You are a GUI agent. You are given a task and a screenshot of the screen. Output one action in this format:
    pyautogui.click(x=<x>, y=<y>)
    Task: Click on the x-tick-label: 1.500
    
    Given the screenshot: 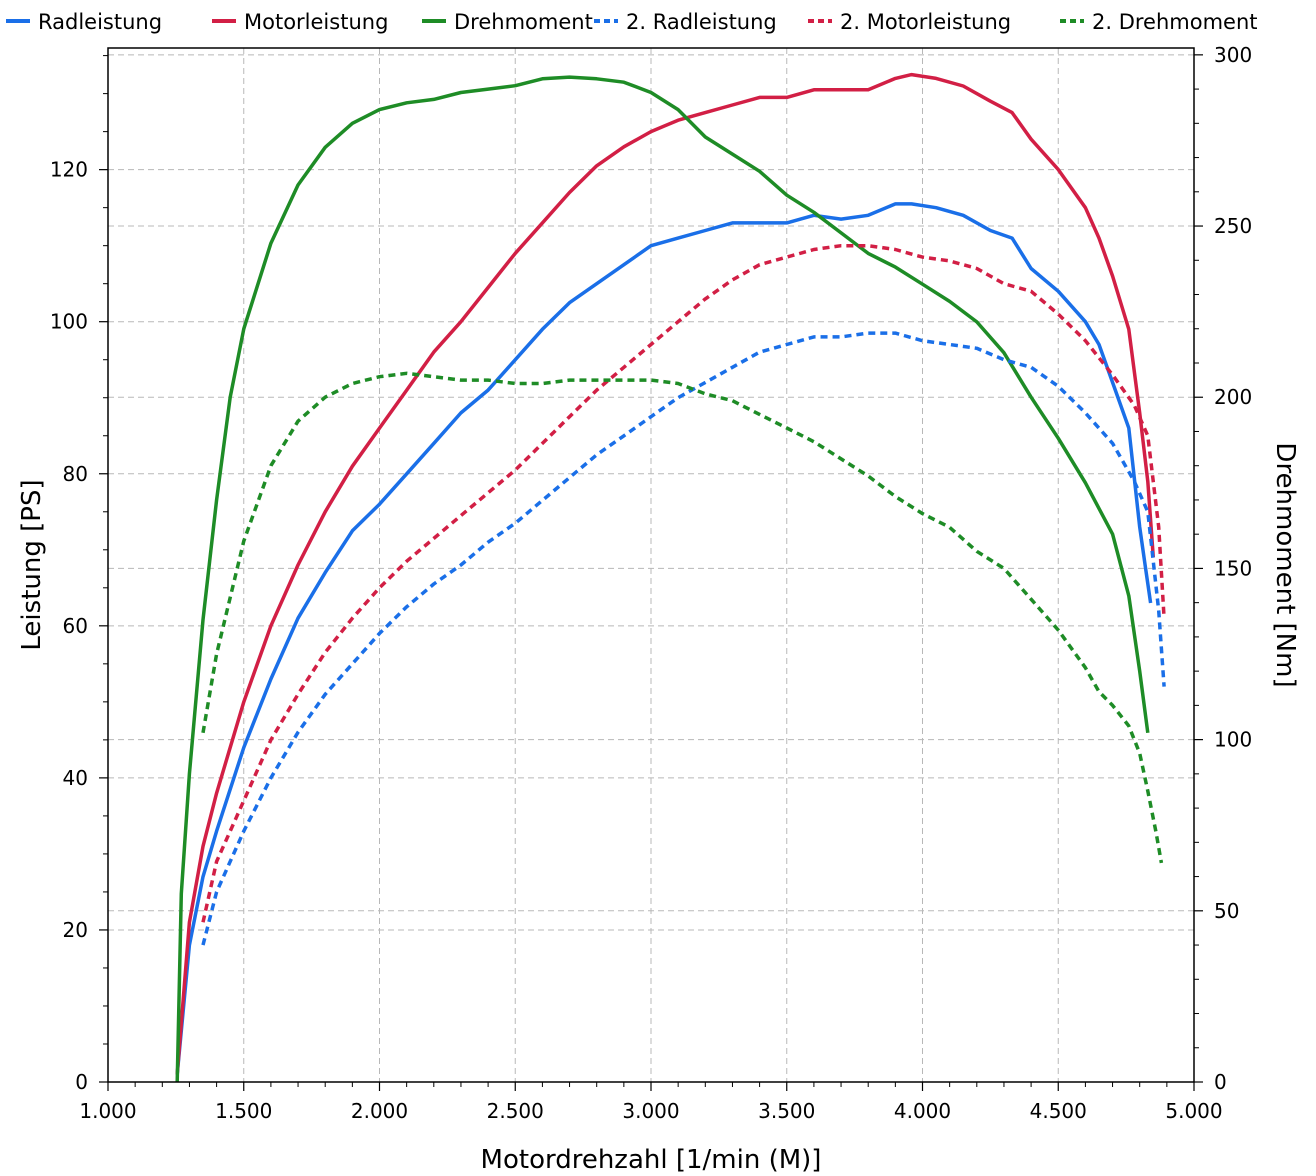 What is the action you would take?
    pyautogui.click(x=243, y=1111)
    